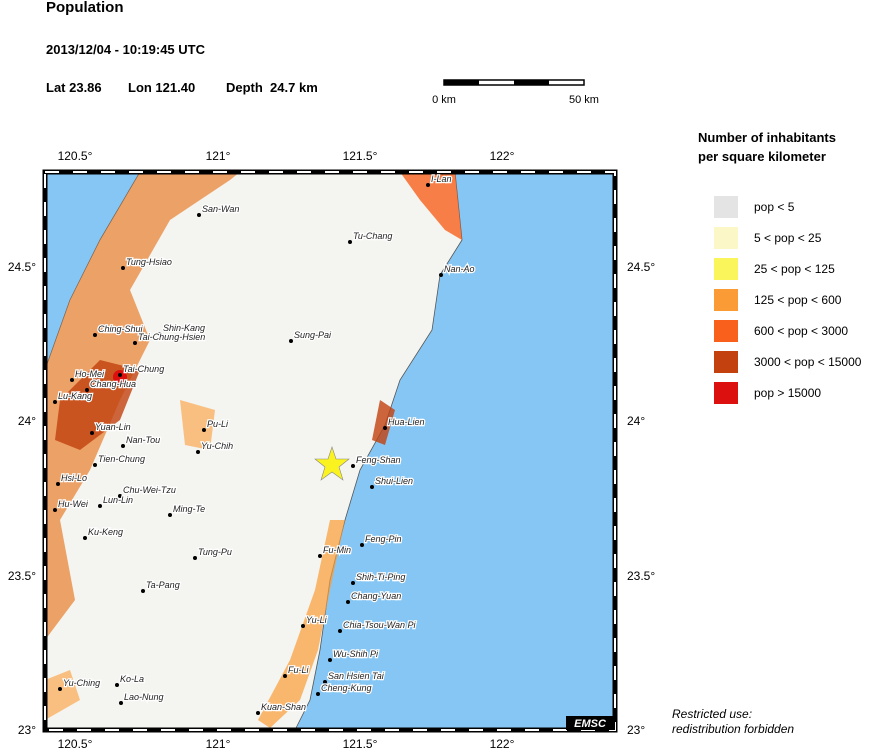 The height and width of the screenshot is (752, 878). What do you see at coordinates (337, 550) in the screenshot?
I see `city-label: Fu-Min` at bounding box center [337, 550].